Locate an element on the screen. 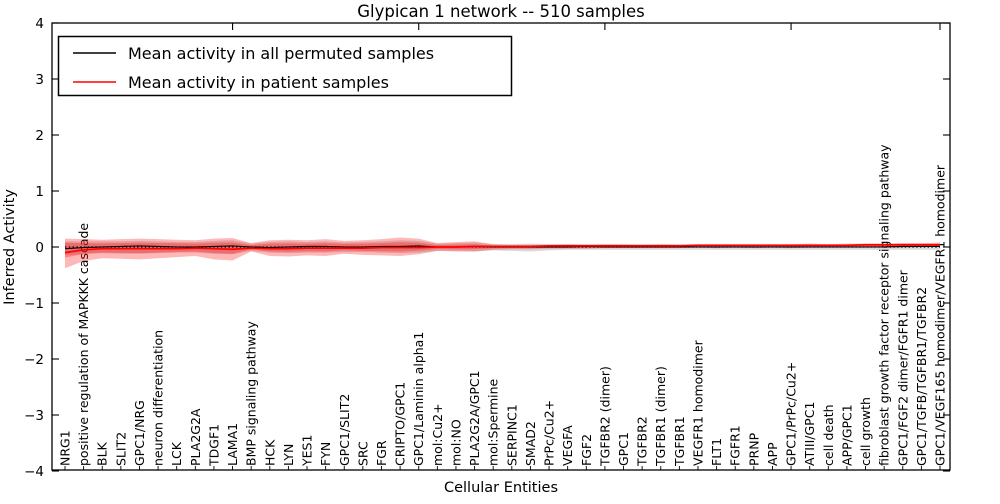 This screenshot has width=1000, height=504. x-tick-label: HCK is located at coordinates (269, 452).